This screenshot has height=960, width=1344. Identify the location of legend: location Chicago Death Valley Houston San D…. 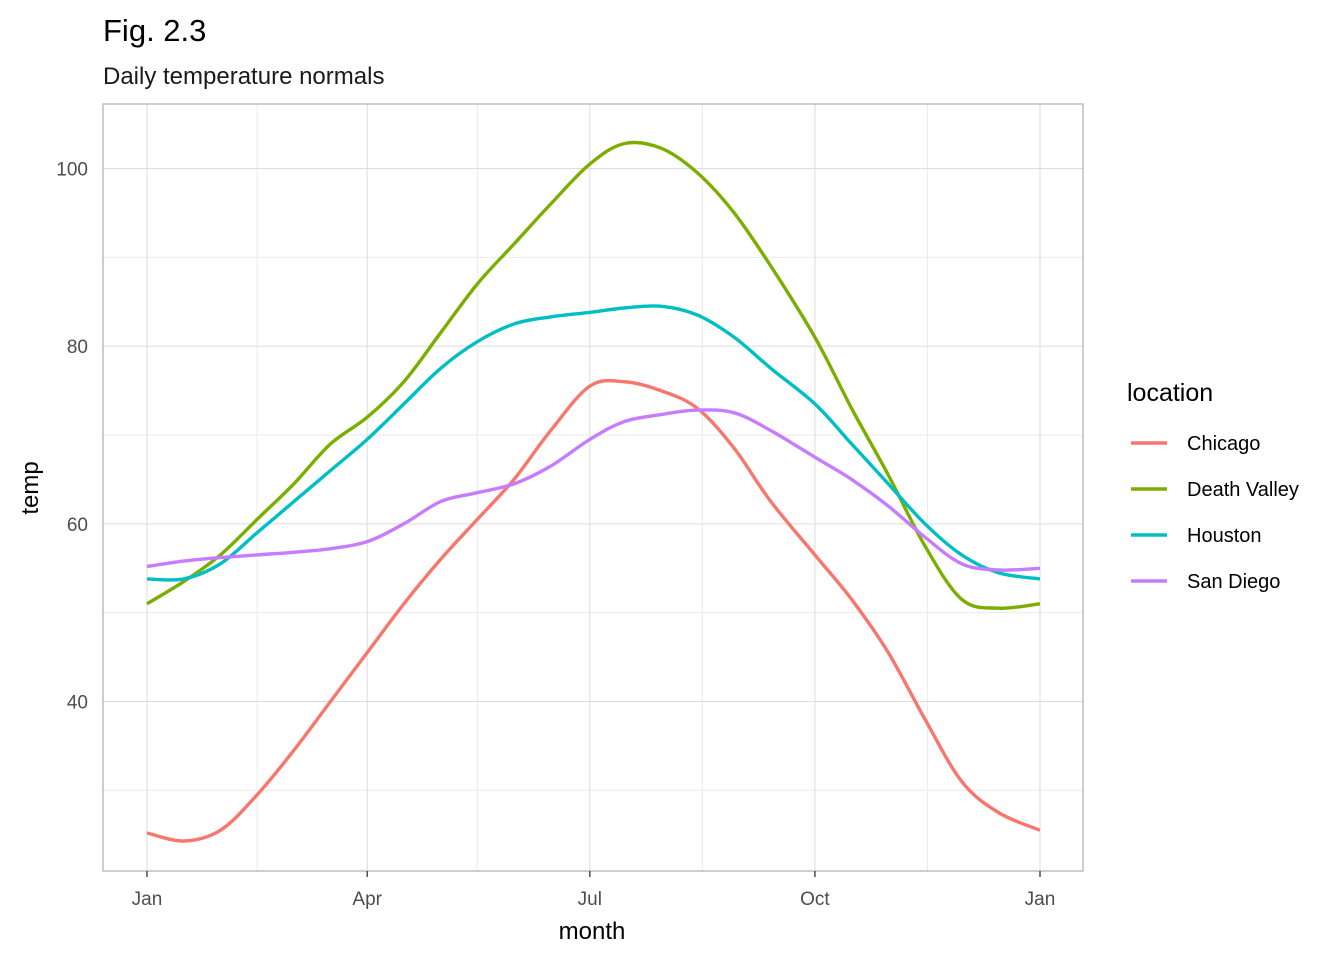
(1213, 486).